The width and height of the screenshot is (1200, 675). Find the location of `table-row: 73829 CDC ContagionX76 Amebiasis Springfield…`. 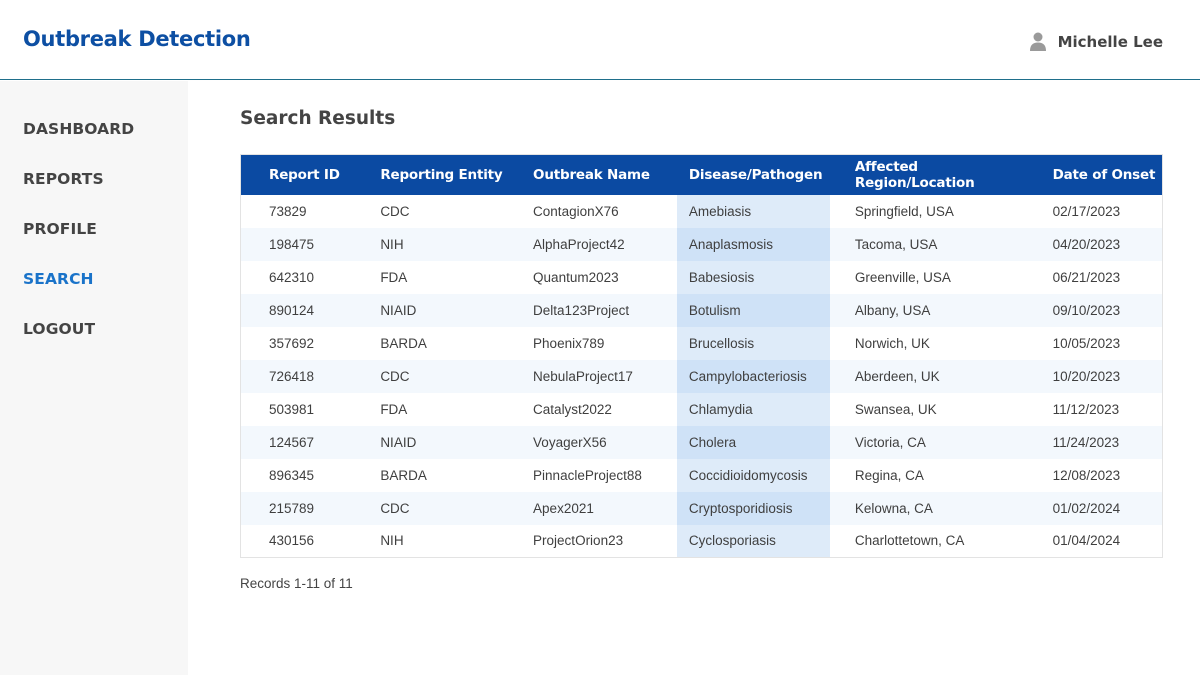

table-row: 73829 CDC ContagionX76 Amebiasis Springfield… is located at coordinates (701, 211).